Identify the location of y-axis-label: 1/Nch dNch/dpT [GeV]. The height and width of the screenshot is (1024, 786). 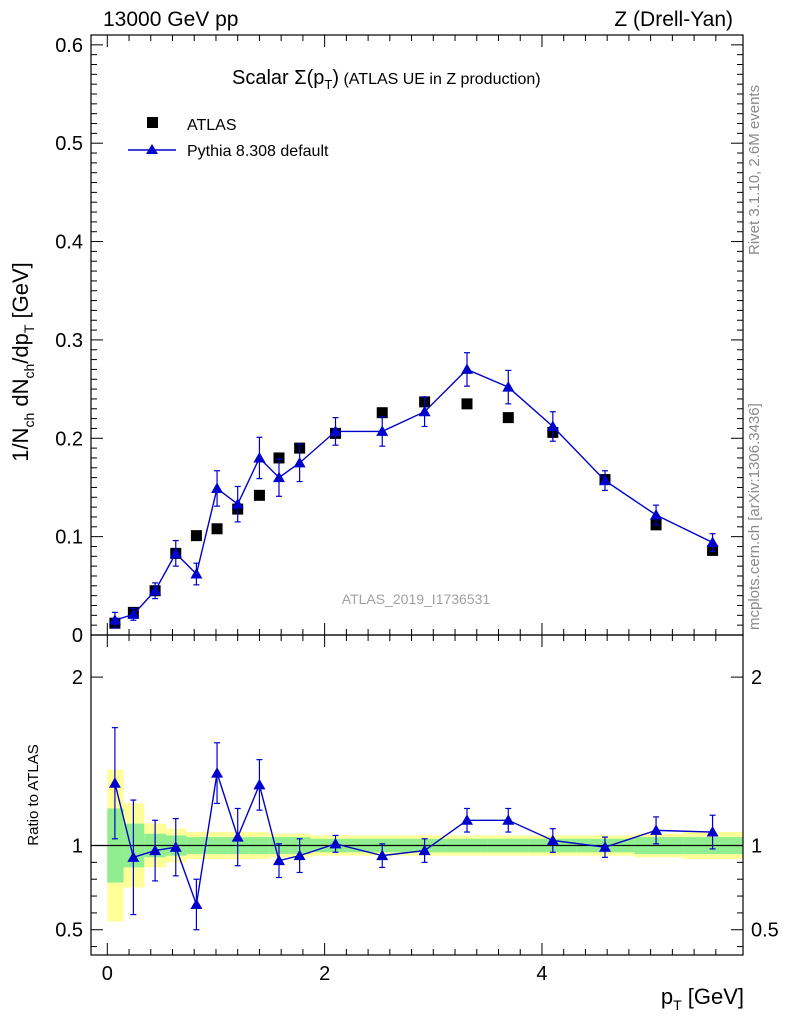
(22, 362).